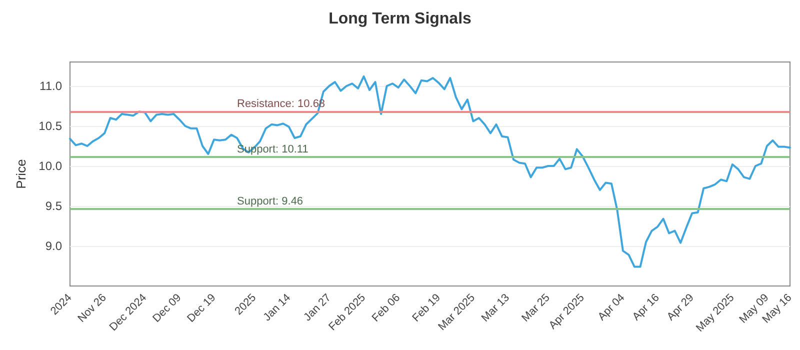 This screenshot has width=800, height=350. What do you see at coordinates (53, 246) in the screenshot?
I see `y-tick-label: 9.0` at bounding box center [53, 246].